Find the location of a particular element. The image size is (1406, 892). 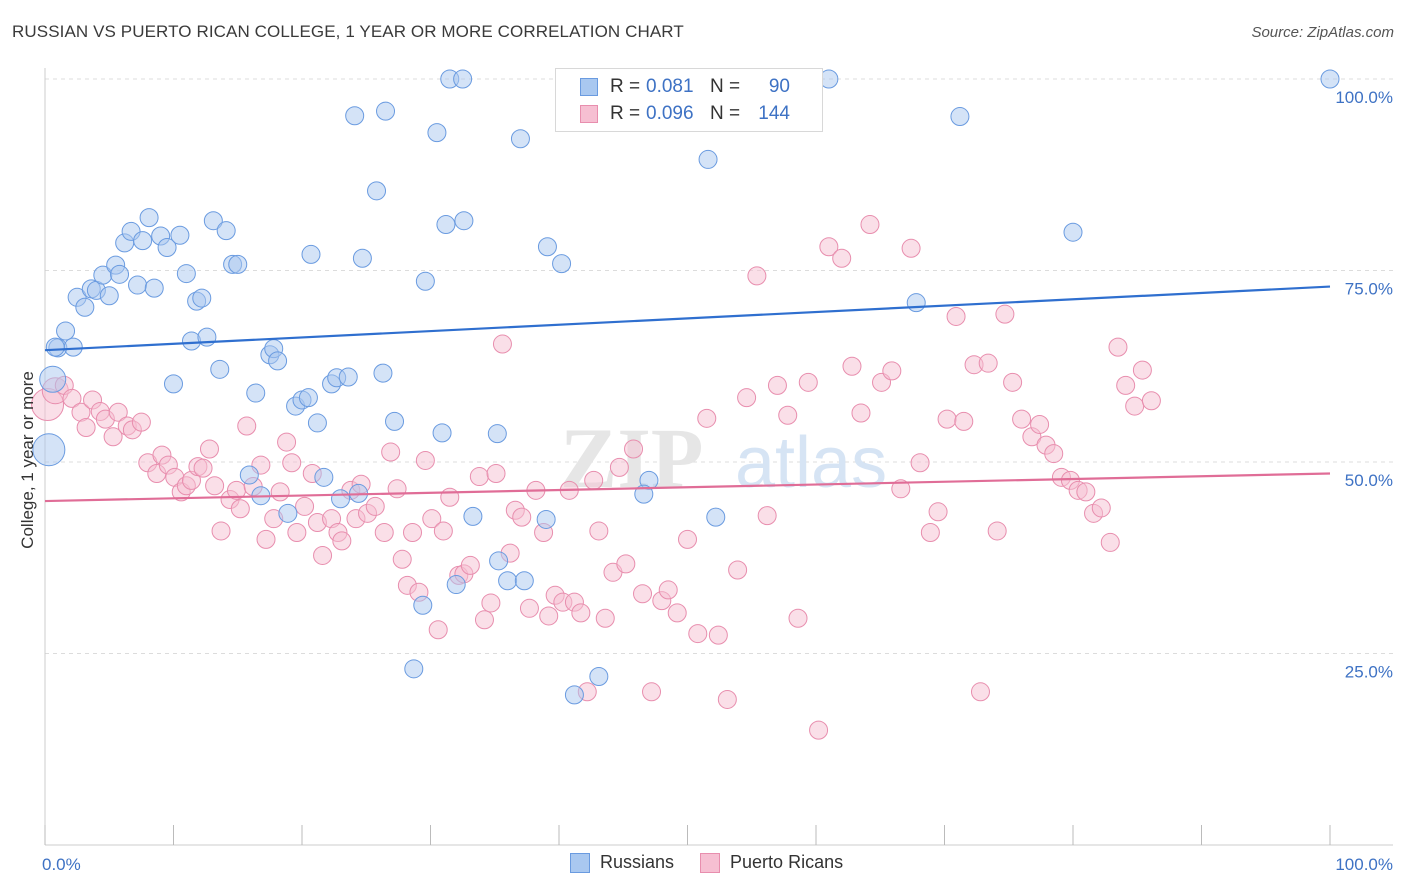

legend-item-russians: Russians is located at coordinates (622, 862).